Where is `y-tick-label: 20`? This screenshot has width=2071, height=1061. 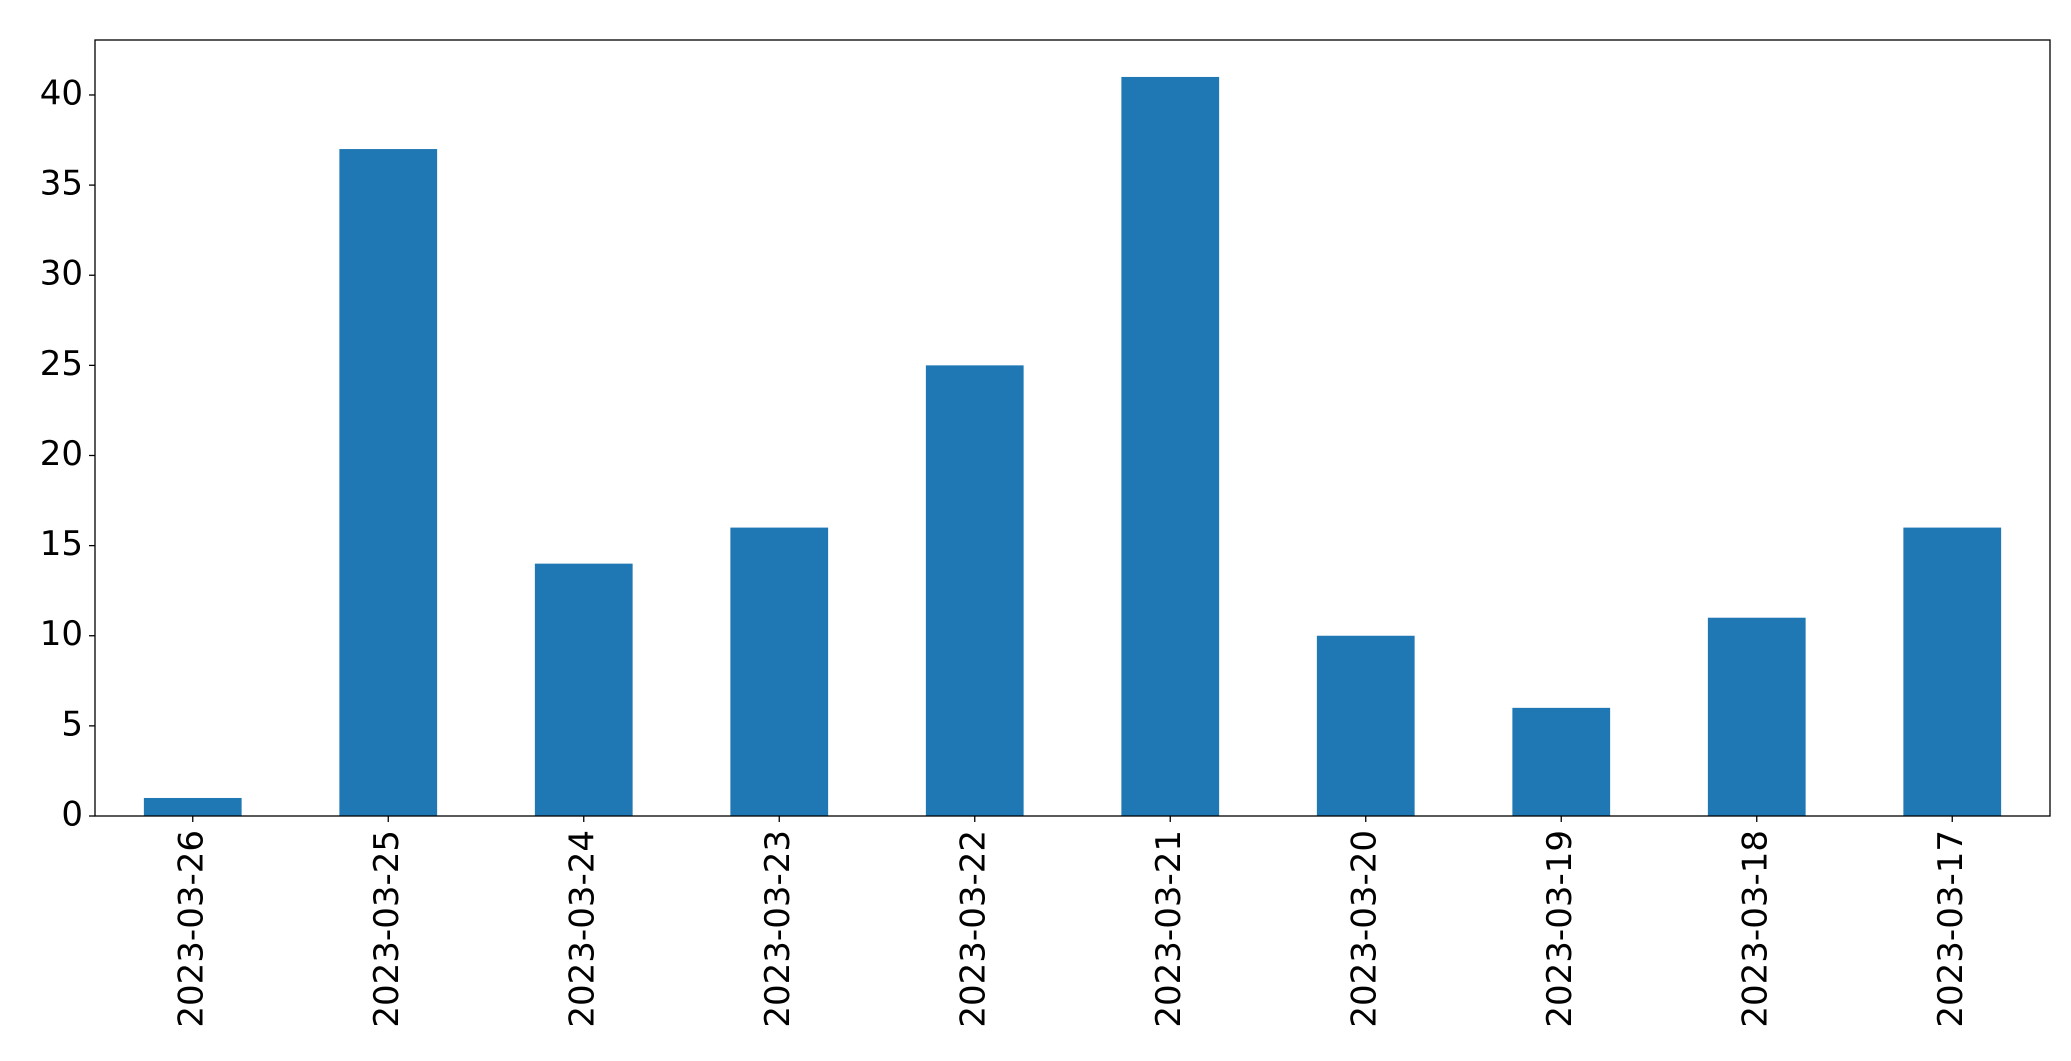
y-tick-label: 20 is located at coordinates (61, 454).